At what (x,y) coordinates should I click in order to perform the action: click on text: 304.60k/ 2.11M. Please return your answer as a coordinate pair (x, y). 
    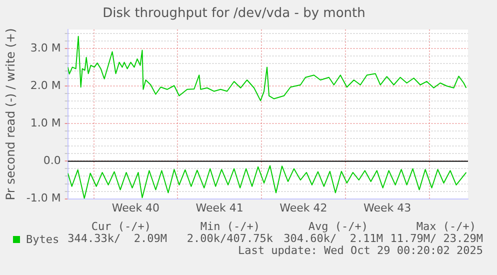
    Looking at the image, I should click on (333, 238).